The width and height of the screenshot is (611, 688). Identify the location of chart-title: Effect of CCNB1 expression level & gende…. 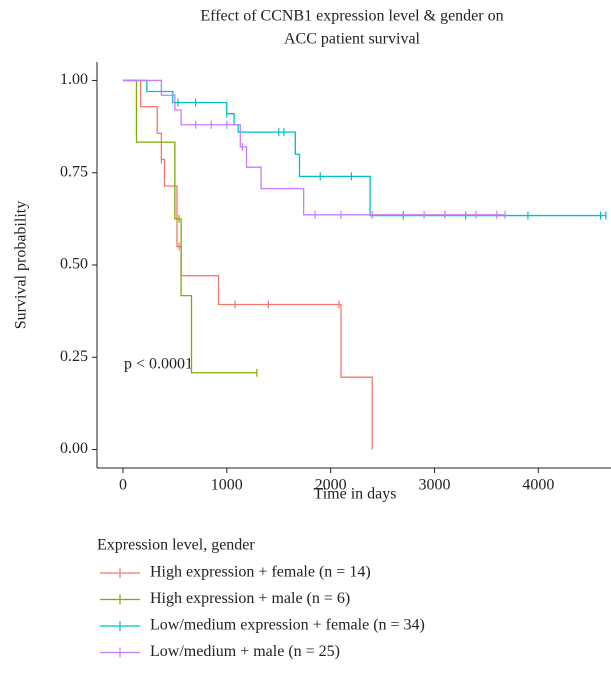
(351, 16).